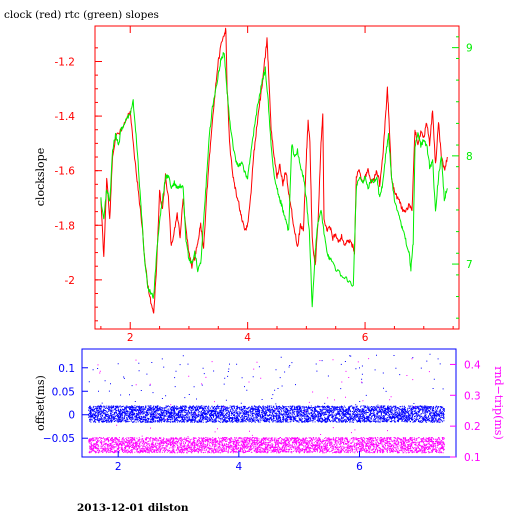 This screenshot has width=512, height=512. I want to click on bottom-ylabel: offset(ms), so click(40, 403).